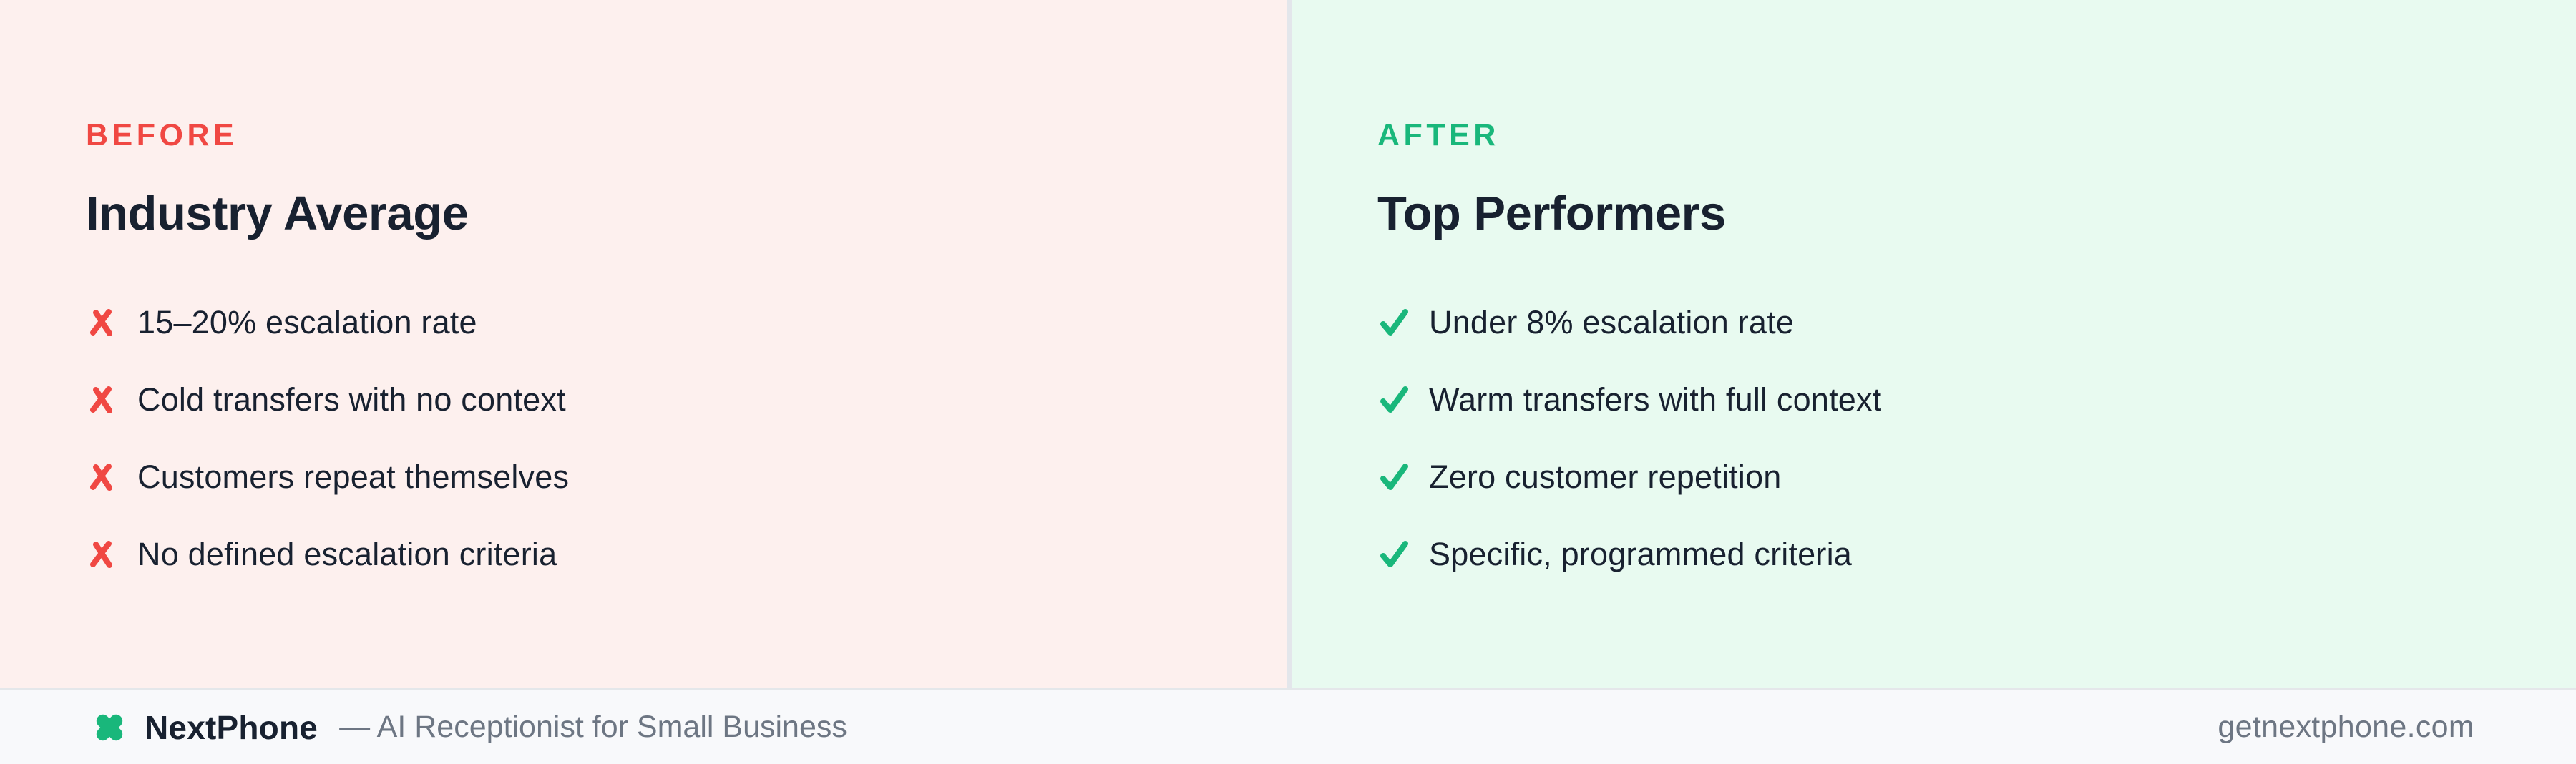 The width and height of the screenshot is (2576, 764). What do you see at coordinates (231, 727) in the screenshot?
I see `brand-name: NextPhone` at bounding box center [231, 727].